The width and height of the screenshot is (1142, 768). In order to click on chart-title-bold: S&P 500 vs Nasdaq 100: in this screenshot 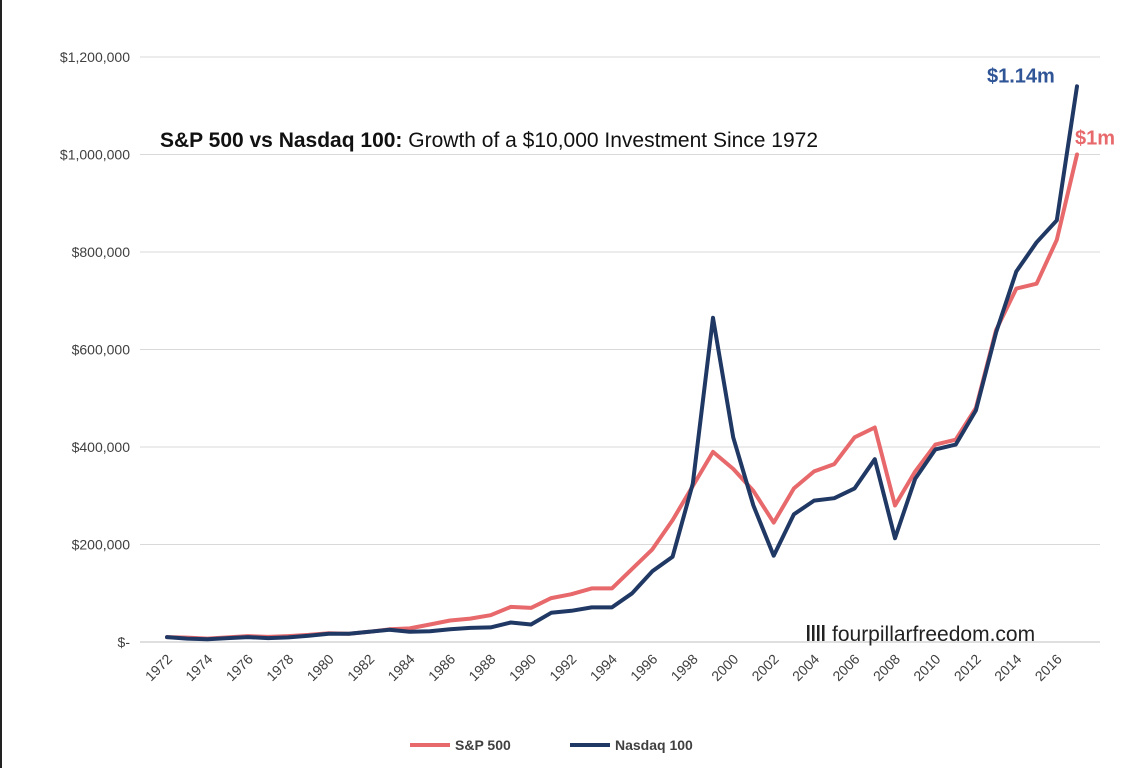, I will do `click(281, 140)`.